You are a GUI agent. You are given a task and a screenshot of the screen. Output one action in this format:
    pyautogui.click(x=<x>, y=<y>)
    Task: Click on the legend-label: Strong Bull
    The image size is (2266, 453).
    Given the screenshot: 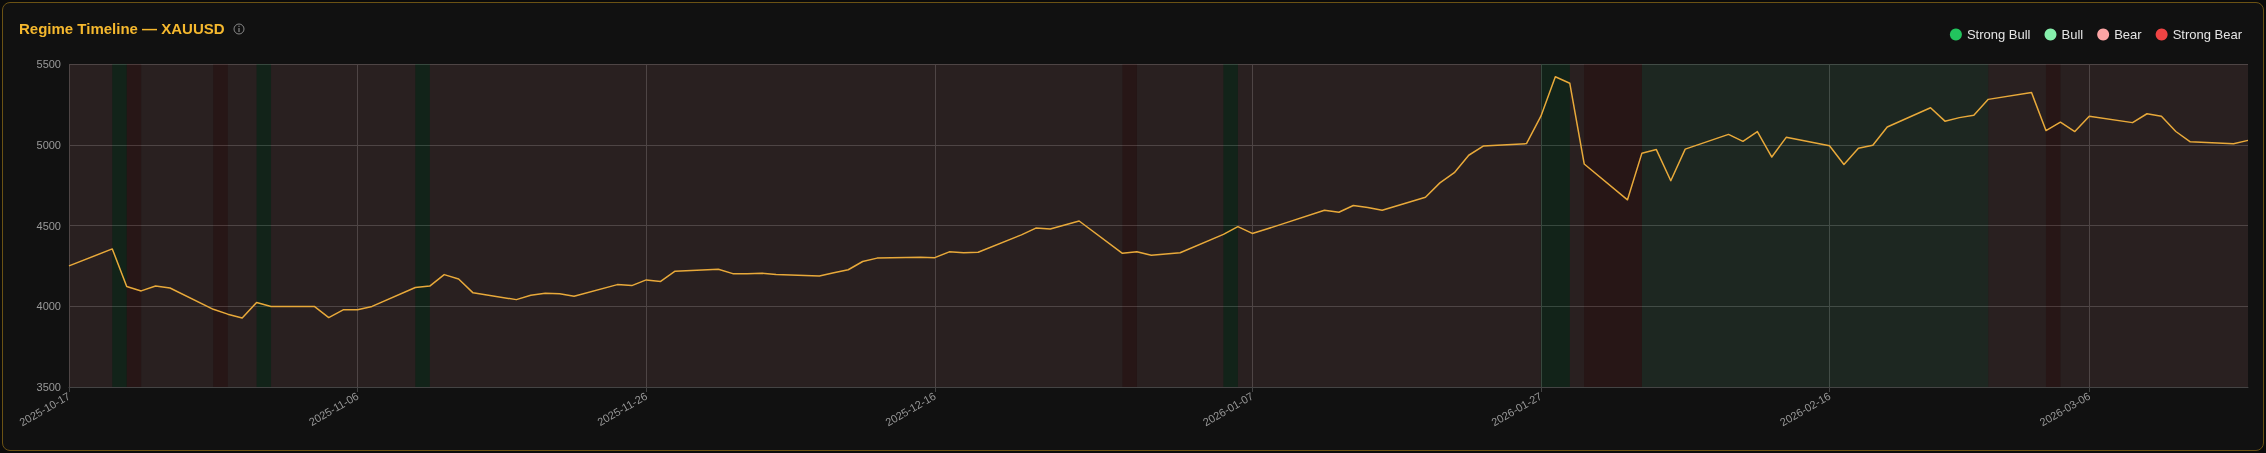 What is the action you would take?
    pyautogui.click(x=1998, y=34)
    